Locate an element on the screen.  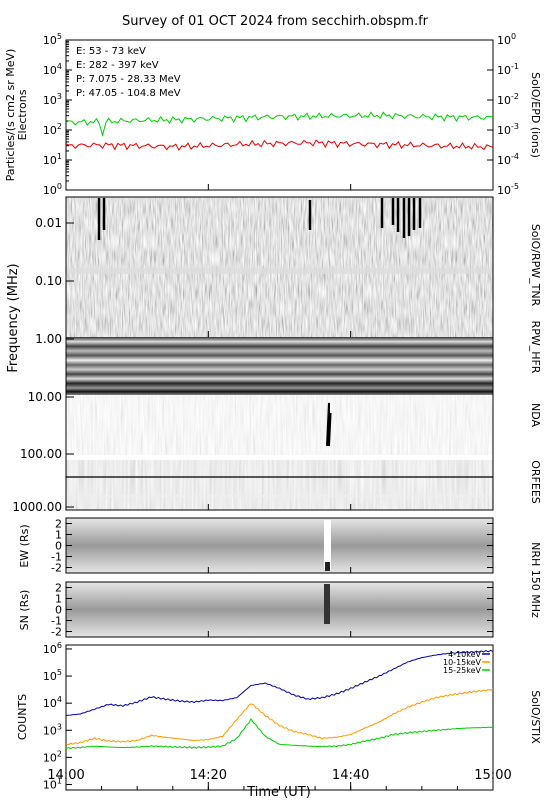
epd-frame is located at coordinates (279, 115).